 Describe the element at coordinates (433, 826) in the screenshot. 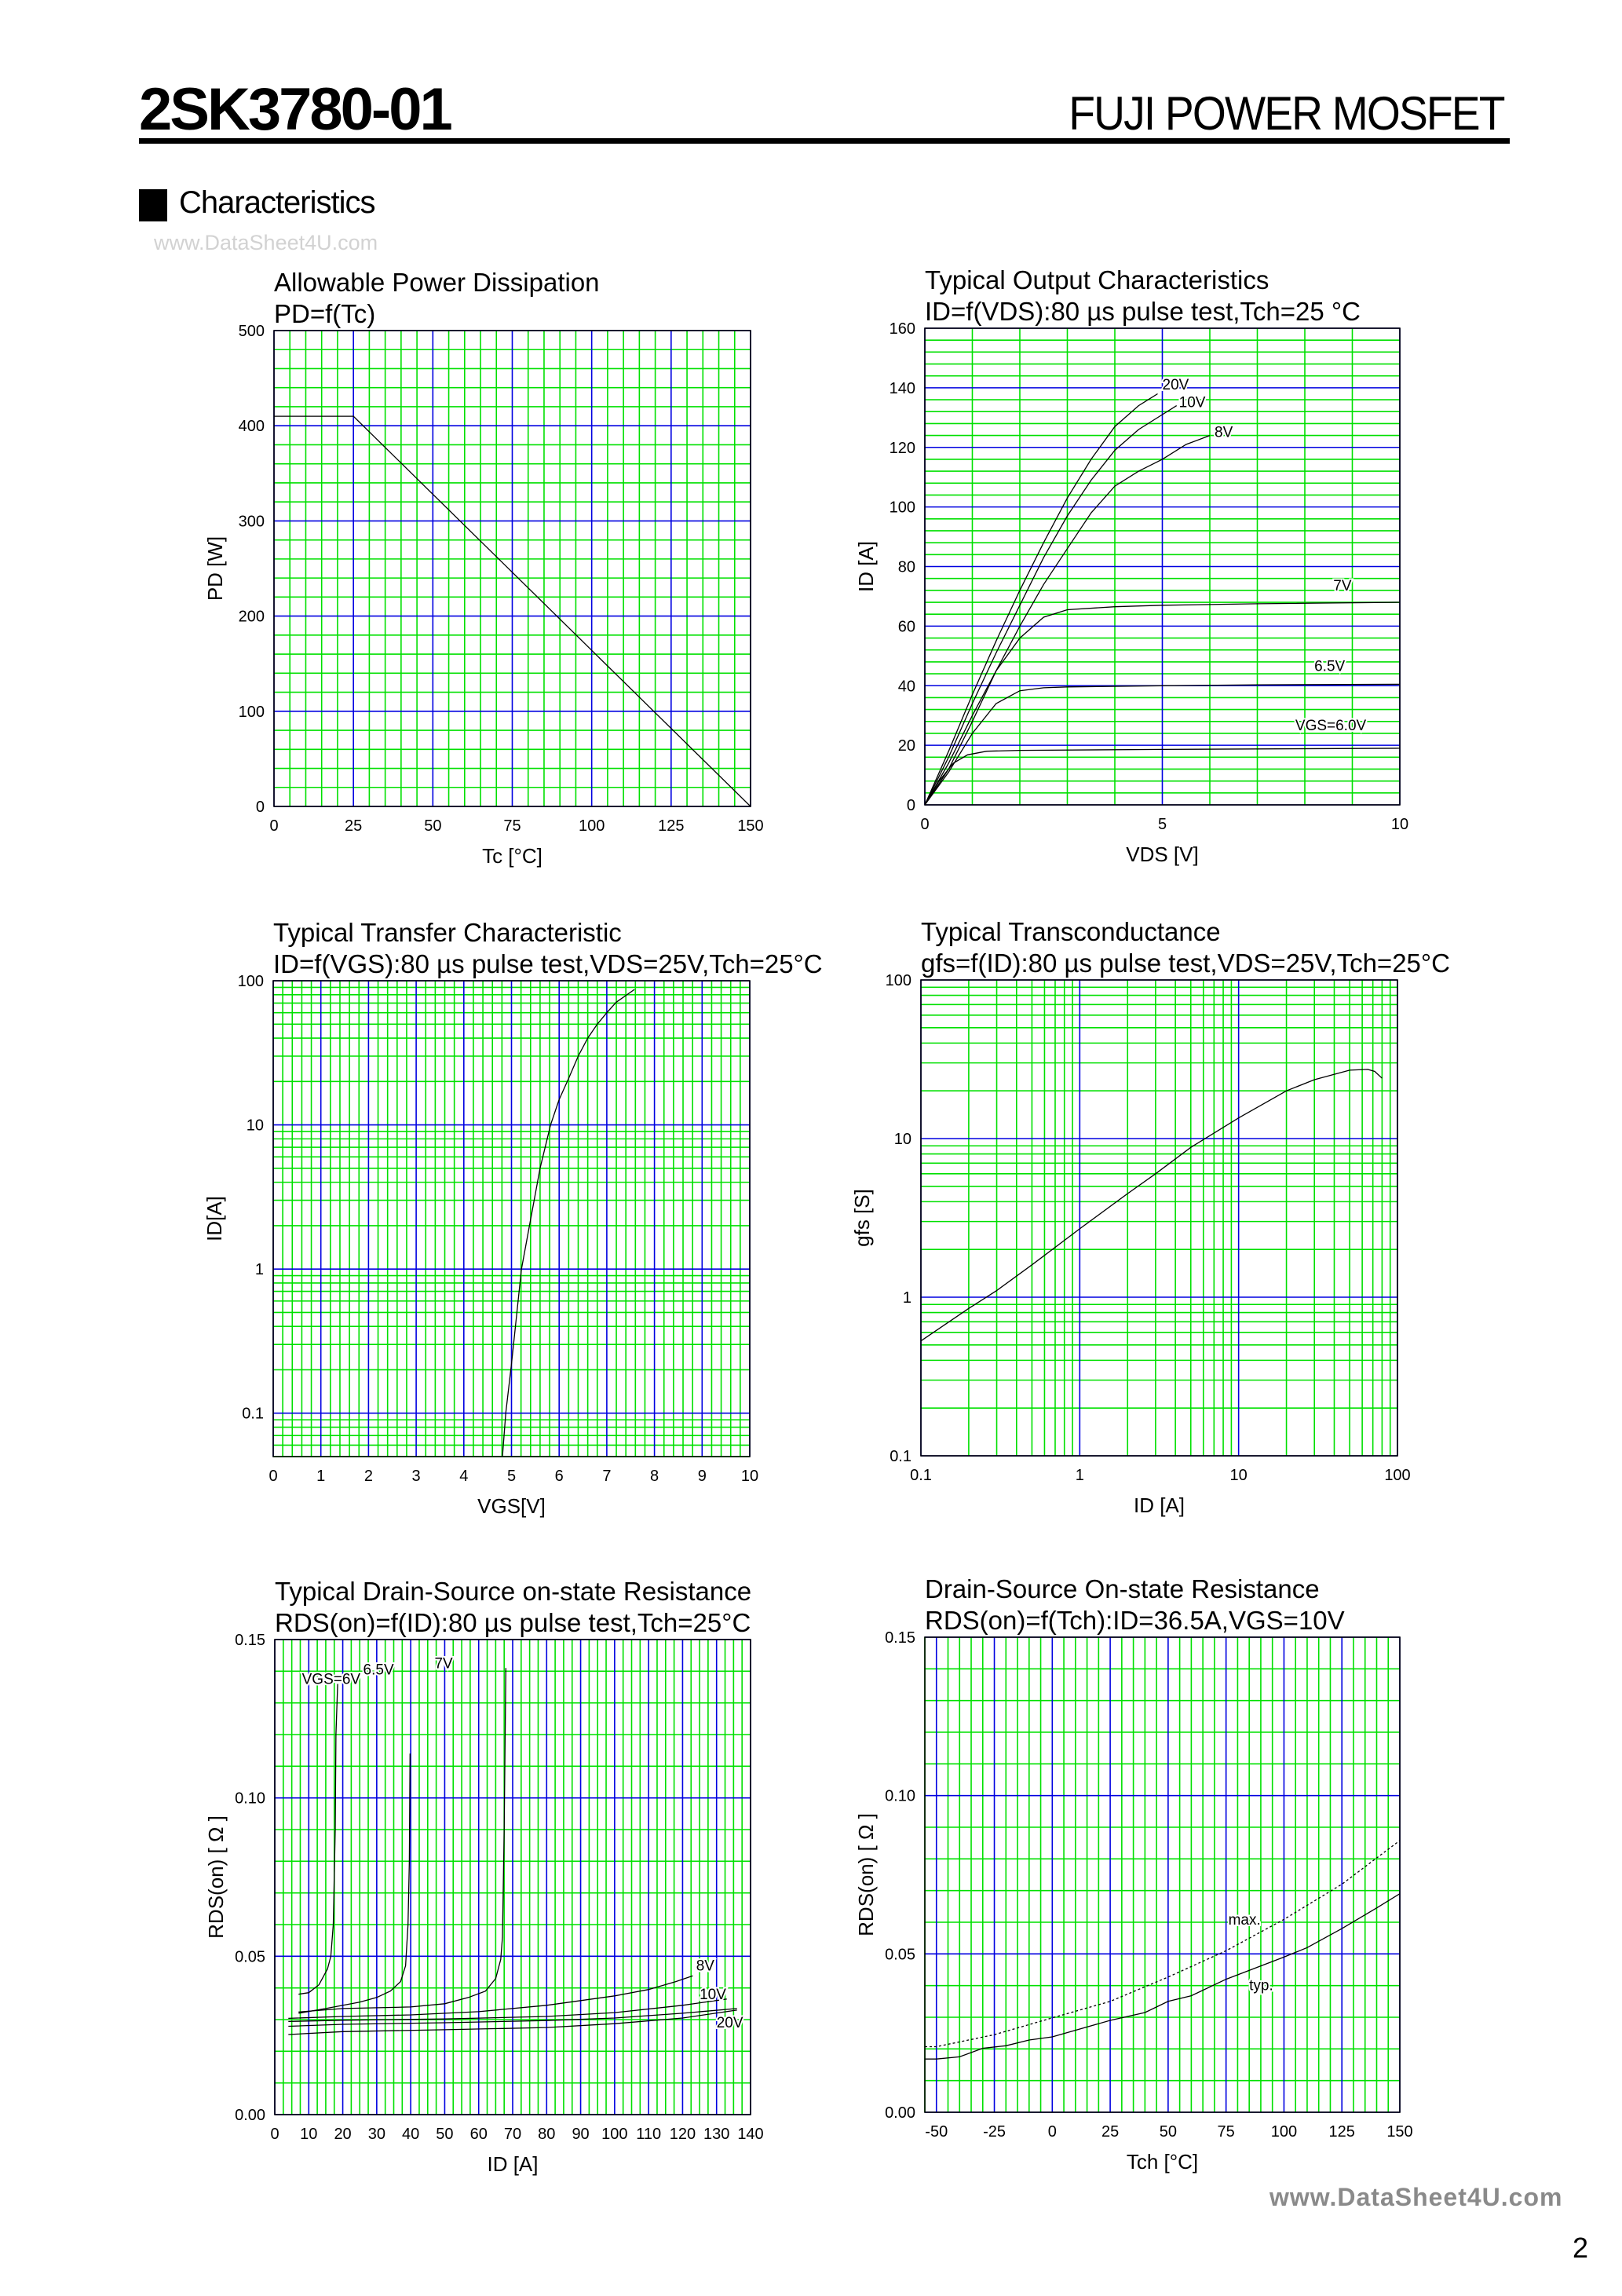

I see `x-tick-label: 50` at that location.